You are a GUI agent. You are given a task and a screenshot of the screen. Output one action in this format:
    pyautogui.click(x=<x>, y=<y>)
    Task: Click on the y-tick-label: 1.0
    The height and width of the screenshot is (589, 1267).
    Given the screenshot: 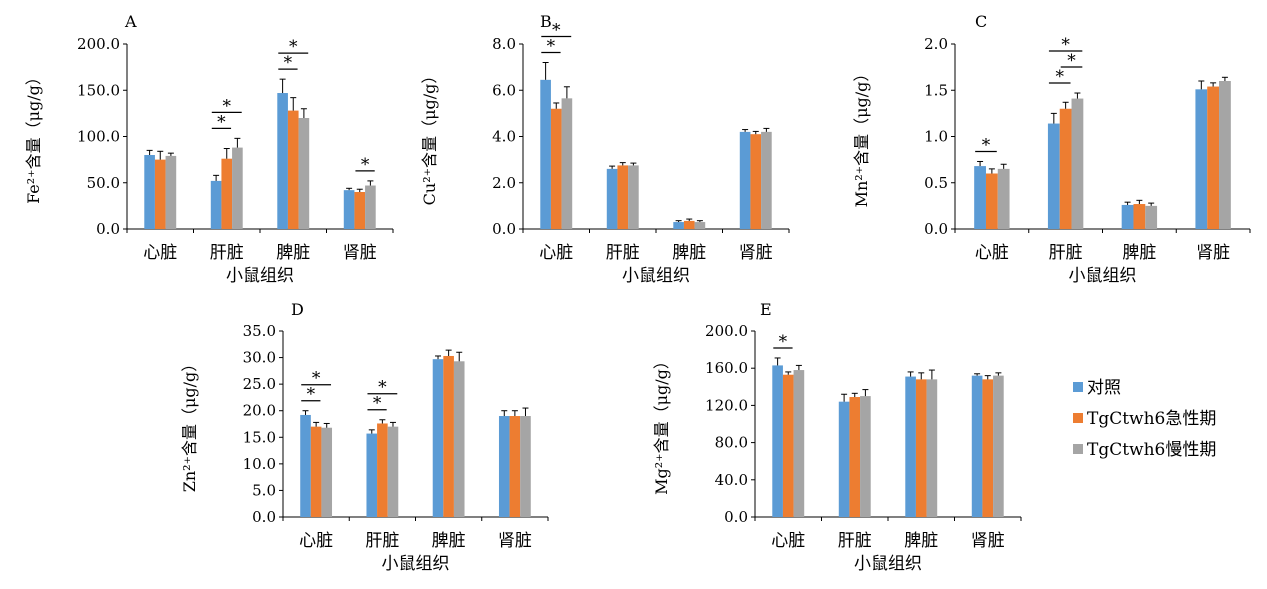 What is the action you would take?
    pyautogui.click(x=936, y=137)
    